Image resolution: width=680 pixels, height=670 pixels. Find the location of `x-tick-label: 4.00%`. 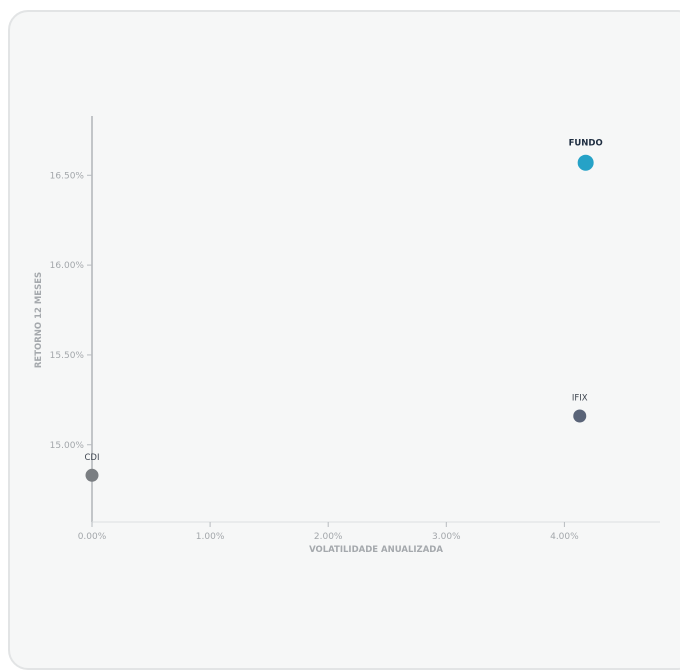

x-tick-label: 4.00% is located at coordinates (564, 537).